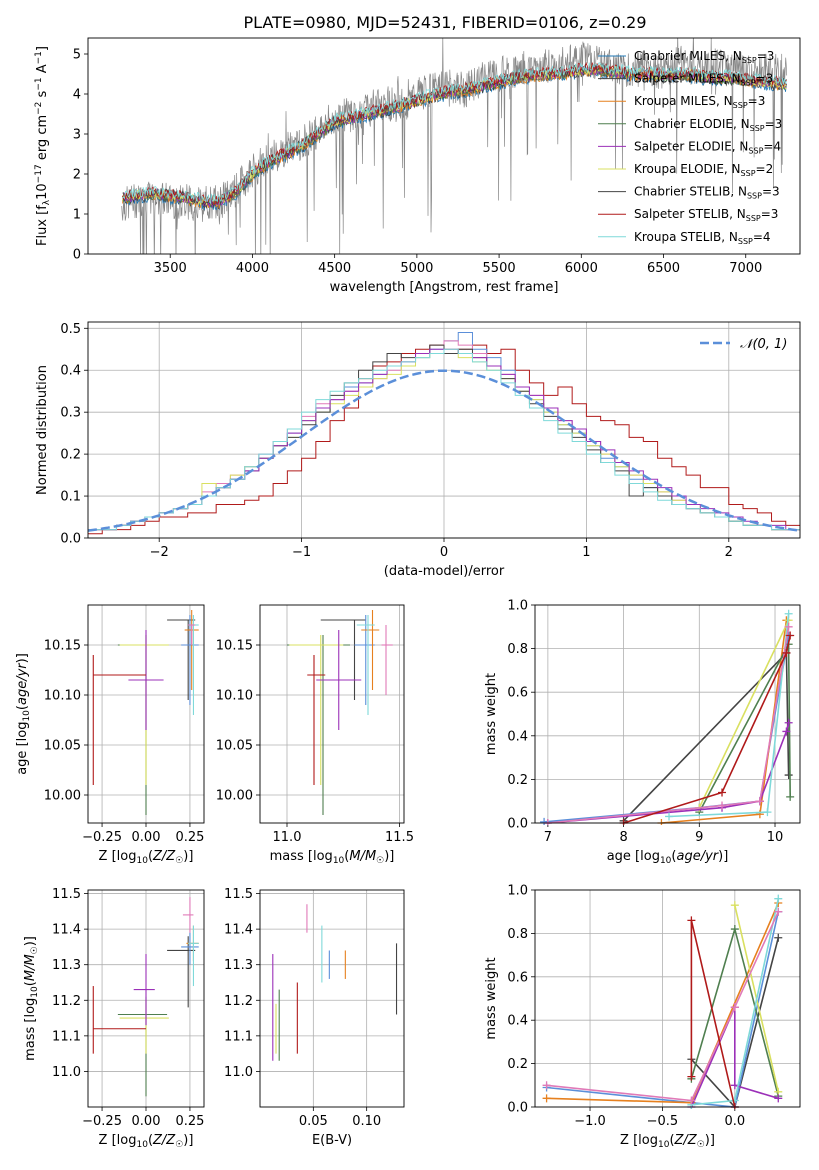  Describe the element at coordinates (707, 147) in the screenshot. I see `legend-label: Salpeter ELODIE, NSSP=4` at that location.